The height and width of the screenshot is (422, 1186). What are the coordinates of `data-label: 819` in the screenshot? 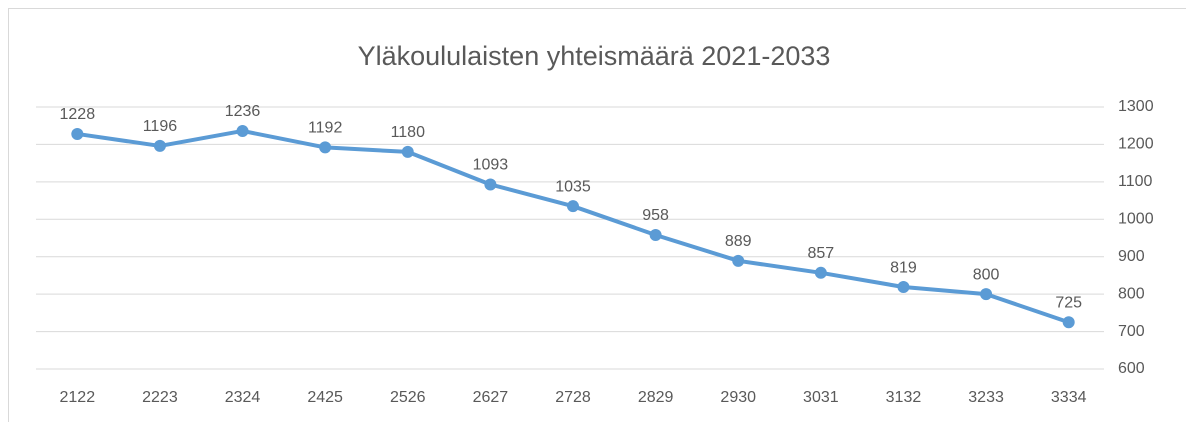 It's located at (903, 267).